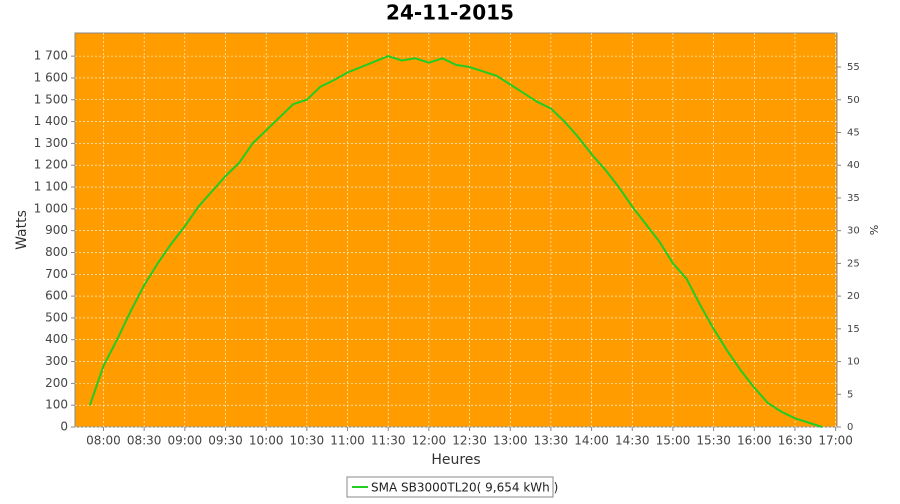 The width and height of the screenshot is (900, 504). What do you see at coordinates (51, 187) in the screenshot?
I see `y-tick-label: 1 100` at bounding box center [51, 187].